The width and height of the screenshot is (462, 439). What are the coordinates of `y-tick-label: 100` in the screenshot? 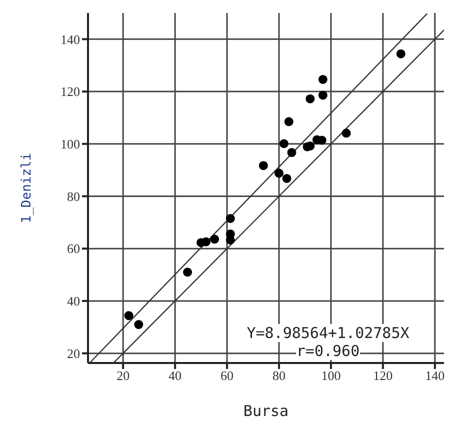 It's located at (70, 144).